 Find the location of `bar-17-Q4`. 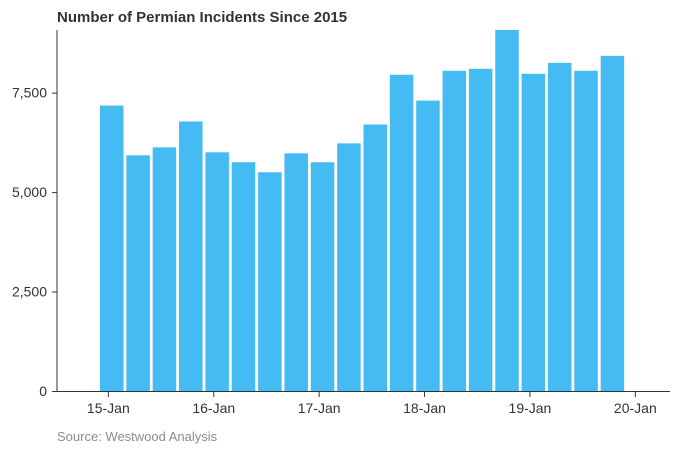

bar-17-Q4 is located at coordinates (401, 232).